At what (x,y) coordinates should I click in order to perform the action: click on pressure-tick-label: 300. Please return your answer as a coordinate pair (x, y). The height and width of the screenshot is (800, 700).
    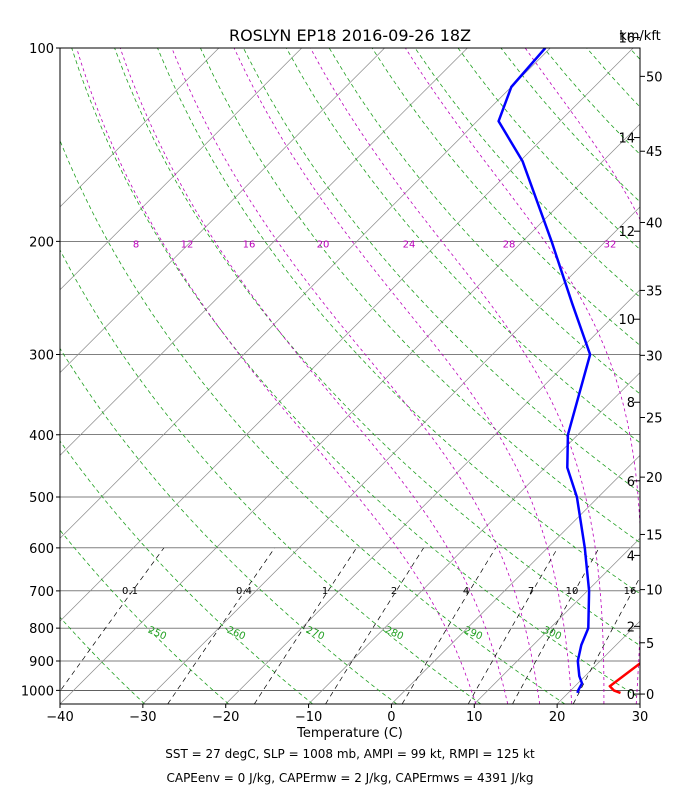
    Looking at the image, I should click on (41, 355).